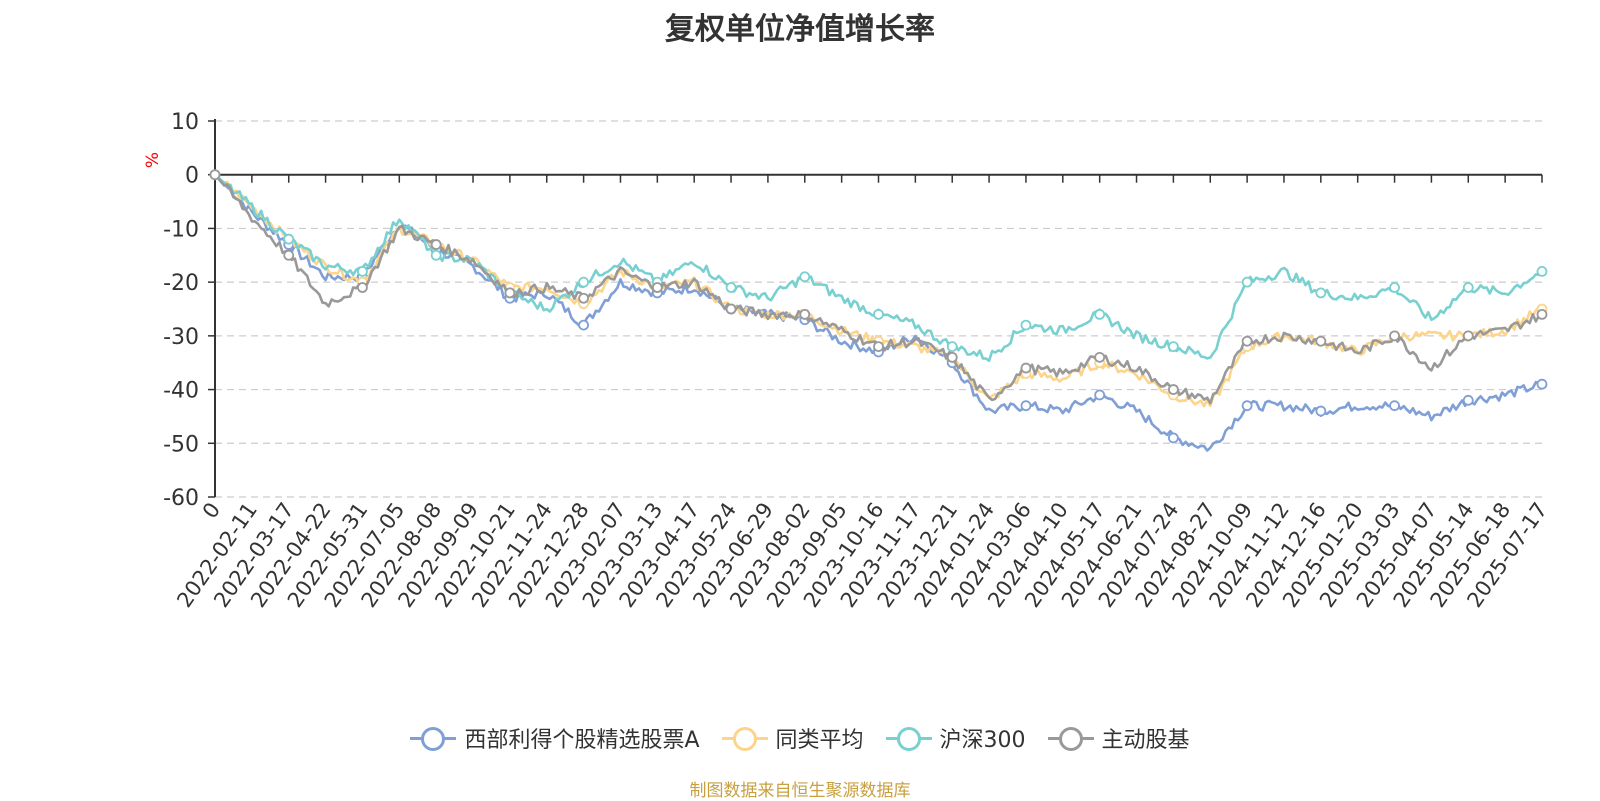  I want to click on legend-label: 沪深300, so click(982, 740).